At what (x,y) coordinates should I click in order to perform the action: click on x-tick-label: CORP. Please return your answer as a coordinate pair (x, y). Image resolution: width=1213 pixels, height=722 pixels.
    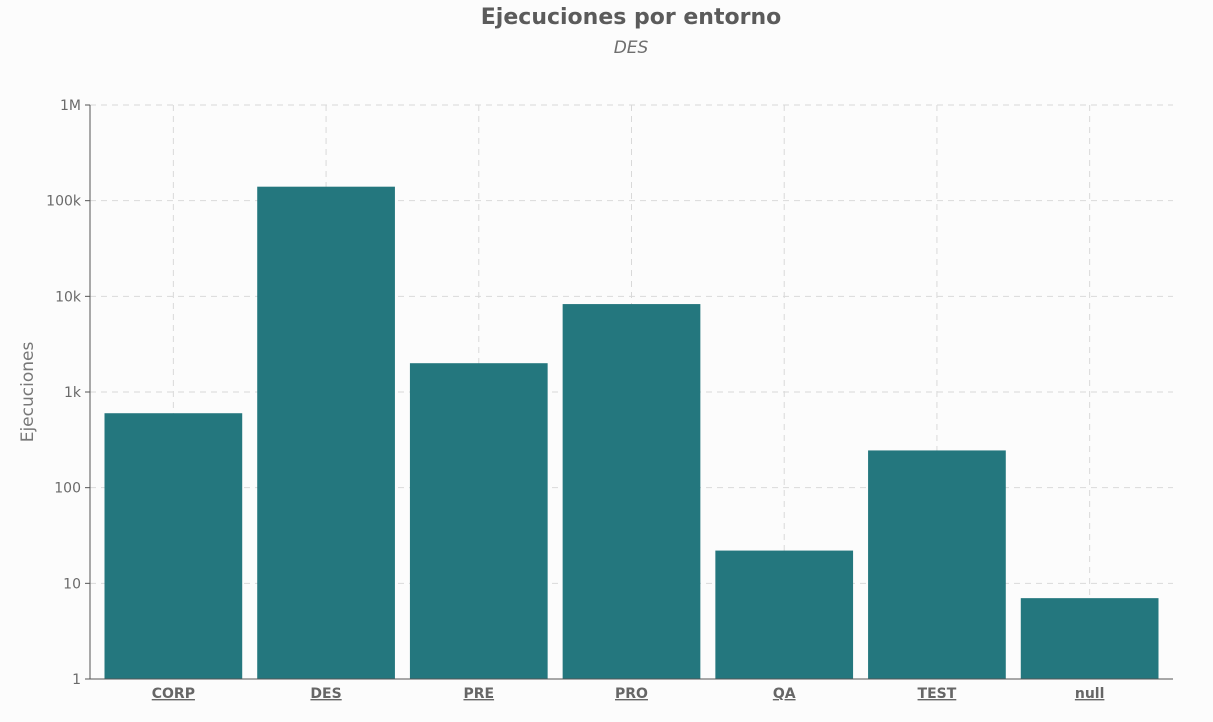
    Looking at the image, I should click on (173, 694).